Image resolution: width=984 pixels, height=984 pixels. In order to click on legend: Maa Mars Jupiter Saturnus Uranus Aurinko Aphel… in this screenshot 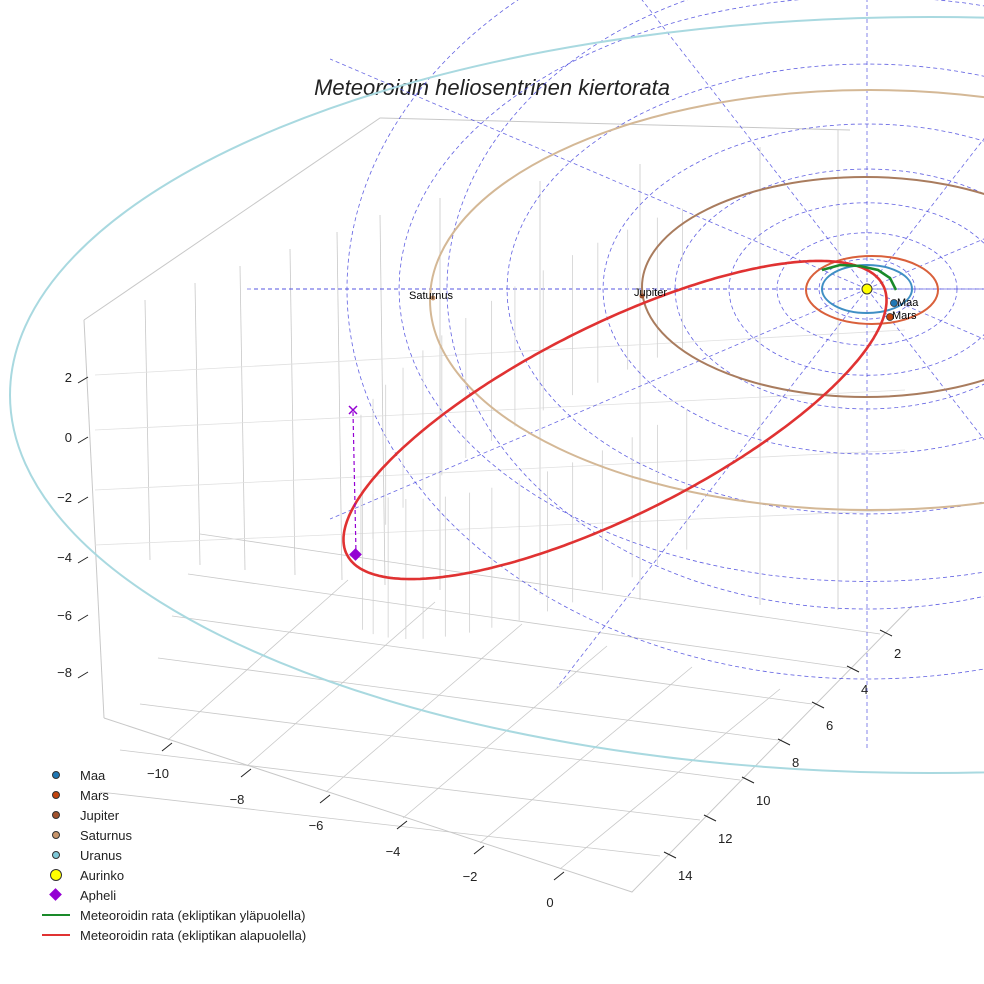, I will do `click(173, 855)`.